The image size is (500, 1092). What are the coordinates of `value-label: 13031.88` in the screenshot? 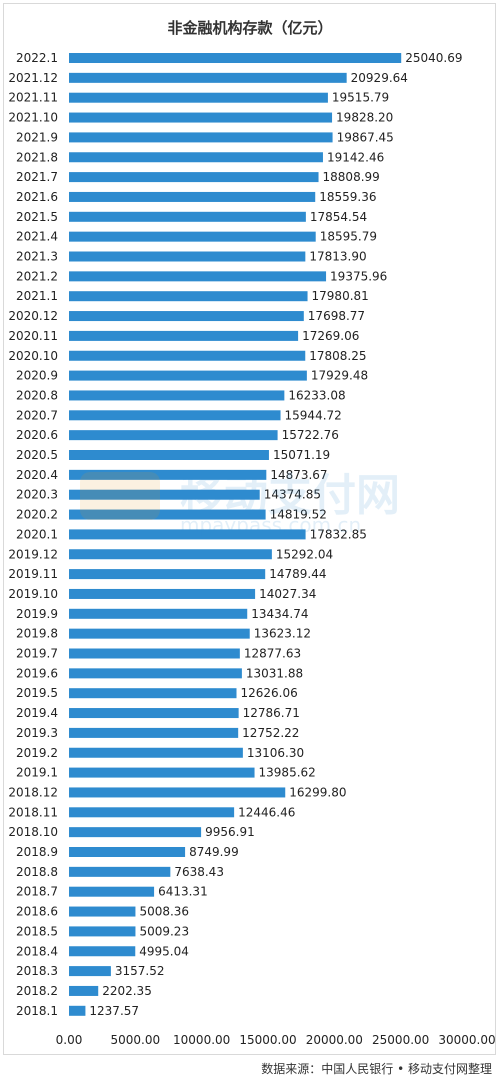 It's located at (274, 673).